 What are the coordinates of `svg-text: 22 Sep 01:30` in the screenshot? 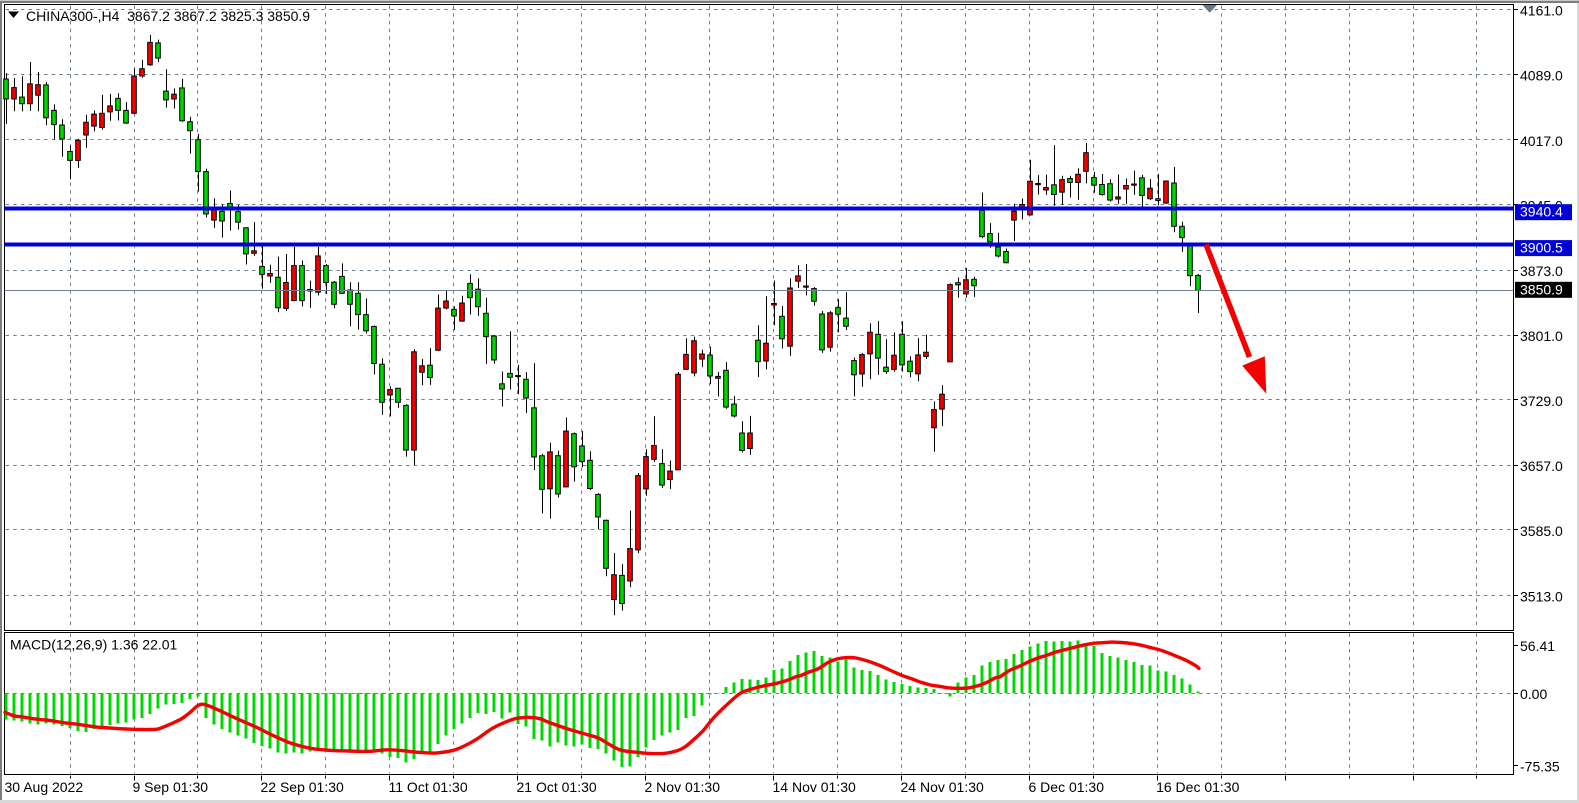 It's located at (303, 787).